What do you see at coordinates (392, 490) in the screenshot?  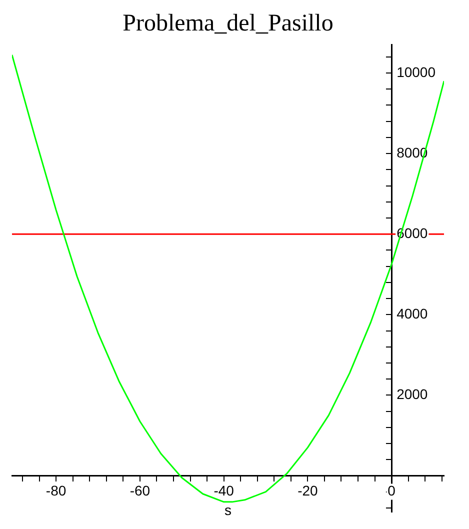 I see `x-tick-label: 0` at bounding box center [392, 490].